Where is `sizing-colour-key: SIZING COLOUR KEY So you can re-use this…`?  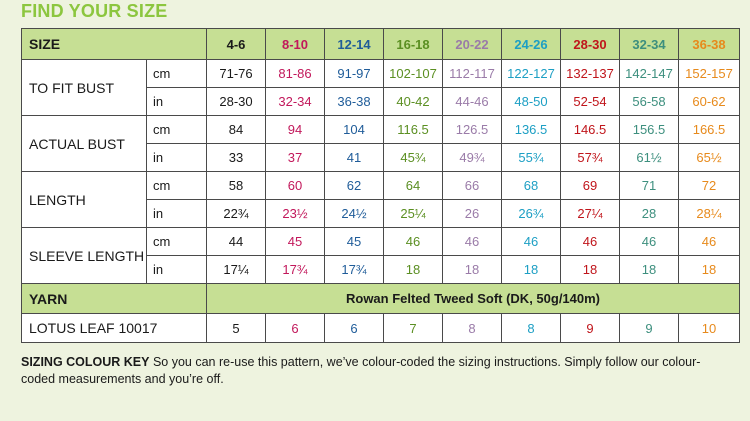 sizing-colour-key: SIZING COLOUR KEY So you can re-use this… is located at coordinates (371, 371).